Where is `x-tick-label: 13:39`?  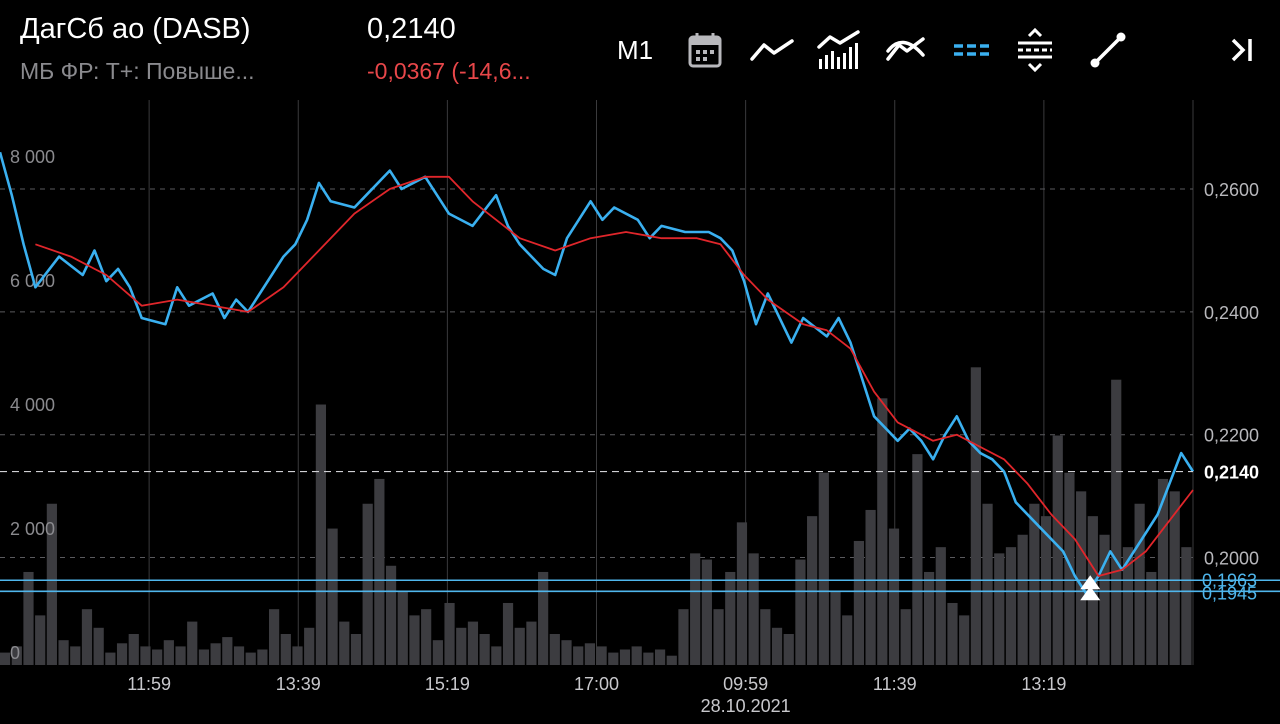 x-tick-label: 13:39 is located at coordinates (298, 684).